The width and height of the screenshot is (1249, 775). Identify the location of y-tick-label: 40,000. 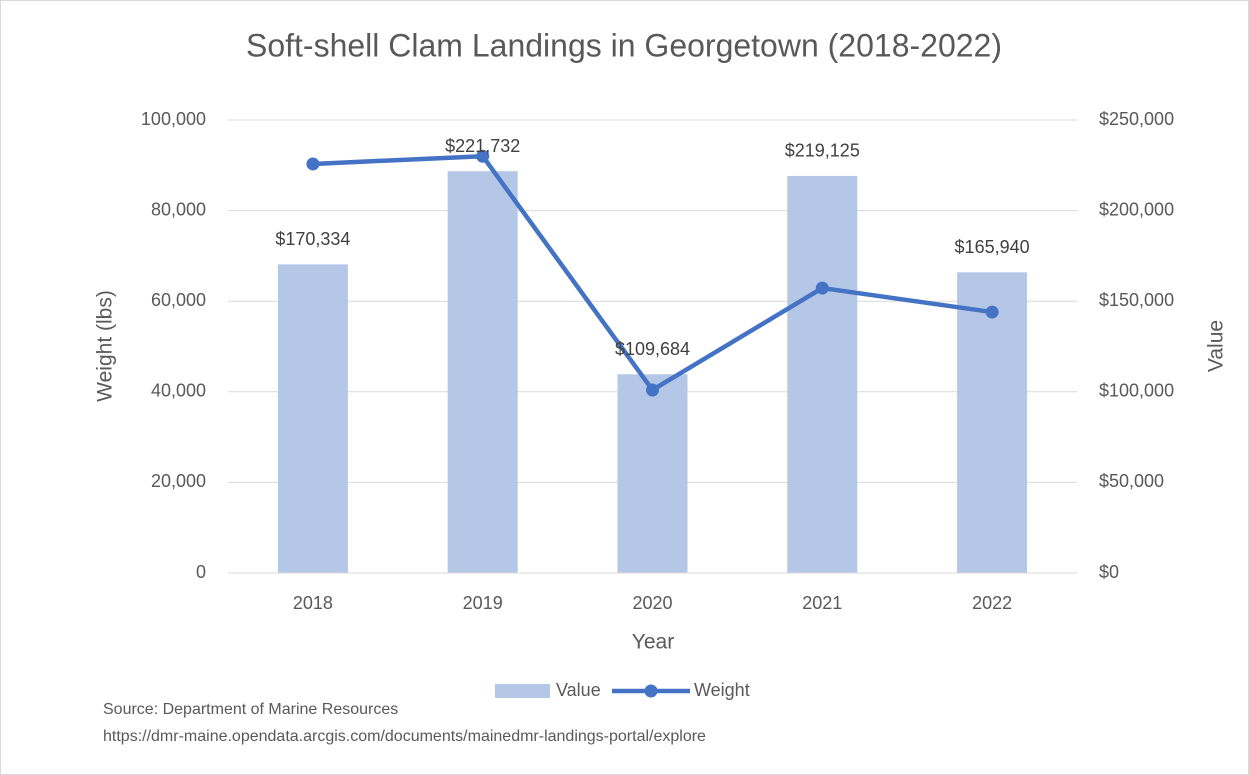
(178, 391).